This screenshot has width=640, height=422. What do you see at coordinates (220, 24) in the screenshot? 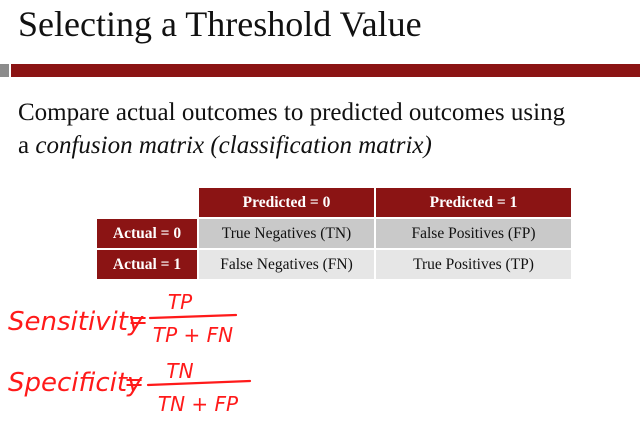
I see `slide-title: Selecting a Threshold Value` at bounding box center [220, 24].